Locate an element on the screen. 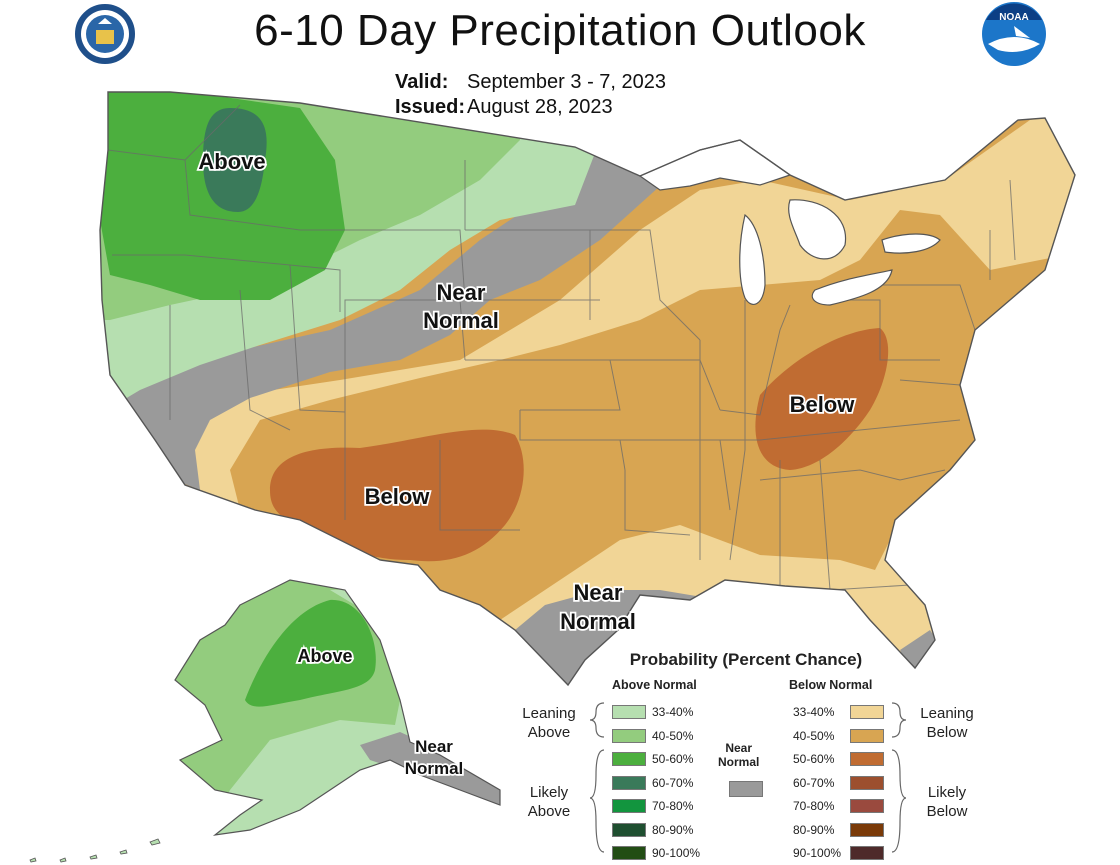  label-above-alaska: Above is located at coordinates (324, 656).